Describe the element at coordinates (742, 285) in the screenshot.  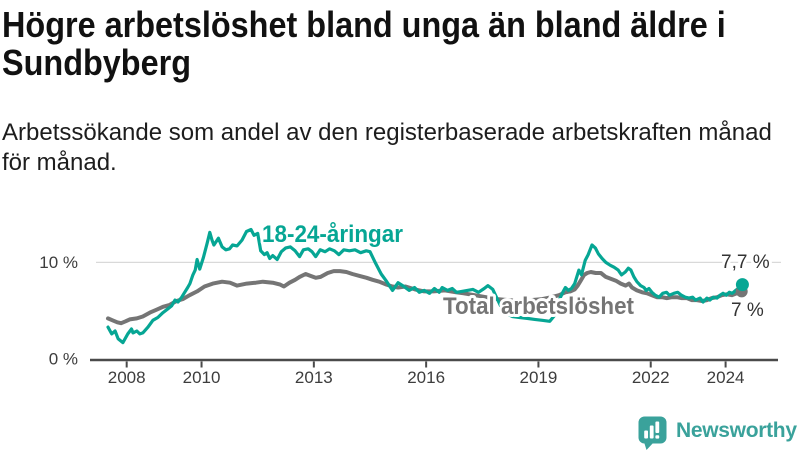
I see `series-end-dot-youth` at that location.